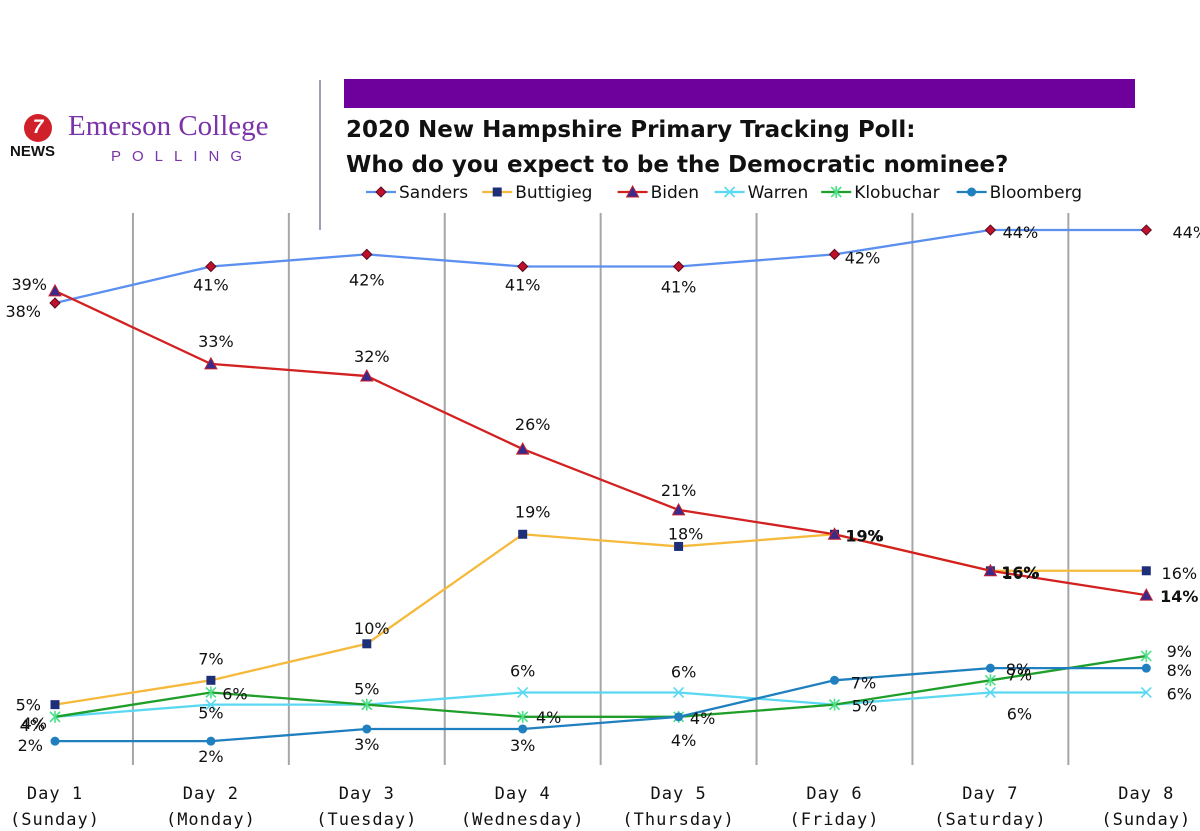 The width and height of the screenshot is (1200, 831). Describe the element at coordinates (683, 740) in the screenshot. I see `bloomberg-data-label: 4%` at that location.